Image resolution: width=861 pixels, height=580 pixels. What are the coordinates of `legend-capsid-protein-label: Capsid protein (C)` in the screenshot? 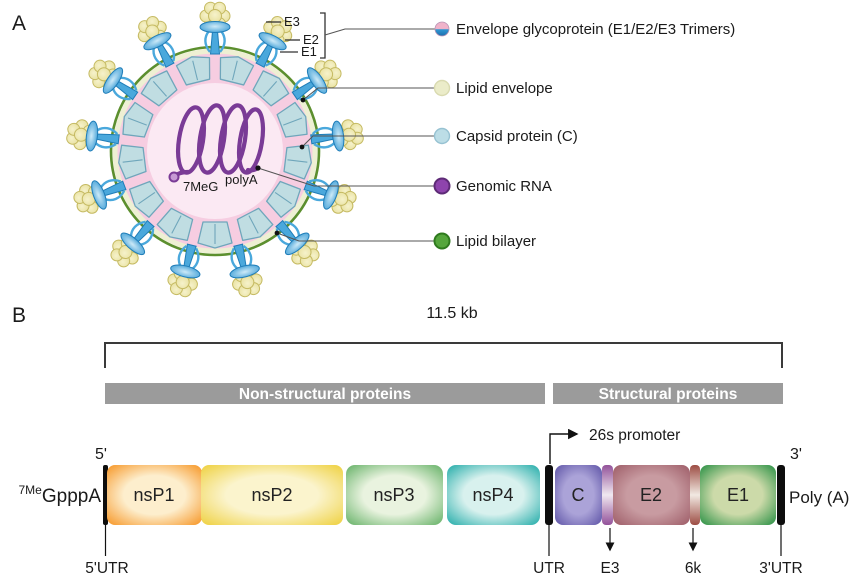 It's located at (517, 136).